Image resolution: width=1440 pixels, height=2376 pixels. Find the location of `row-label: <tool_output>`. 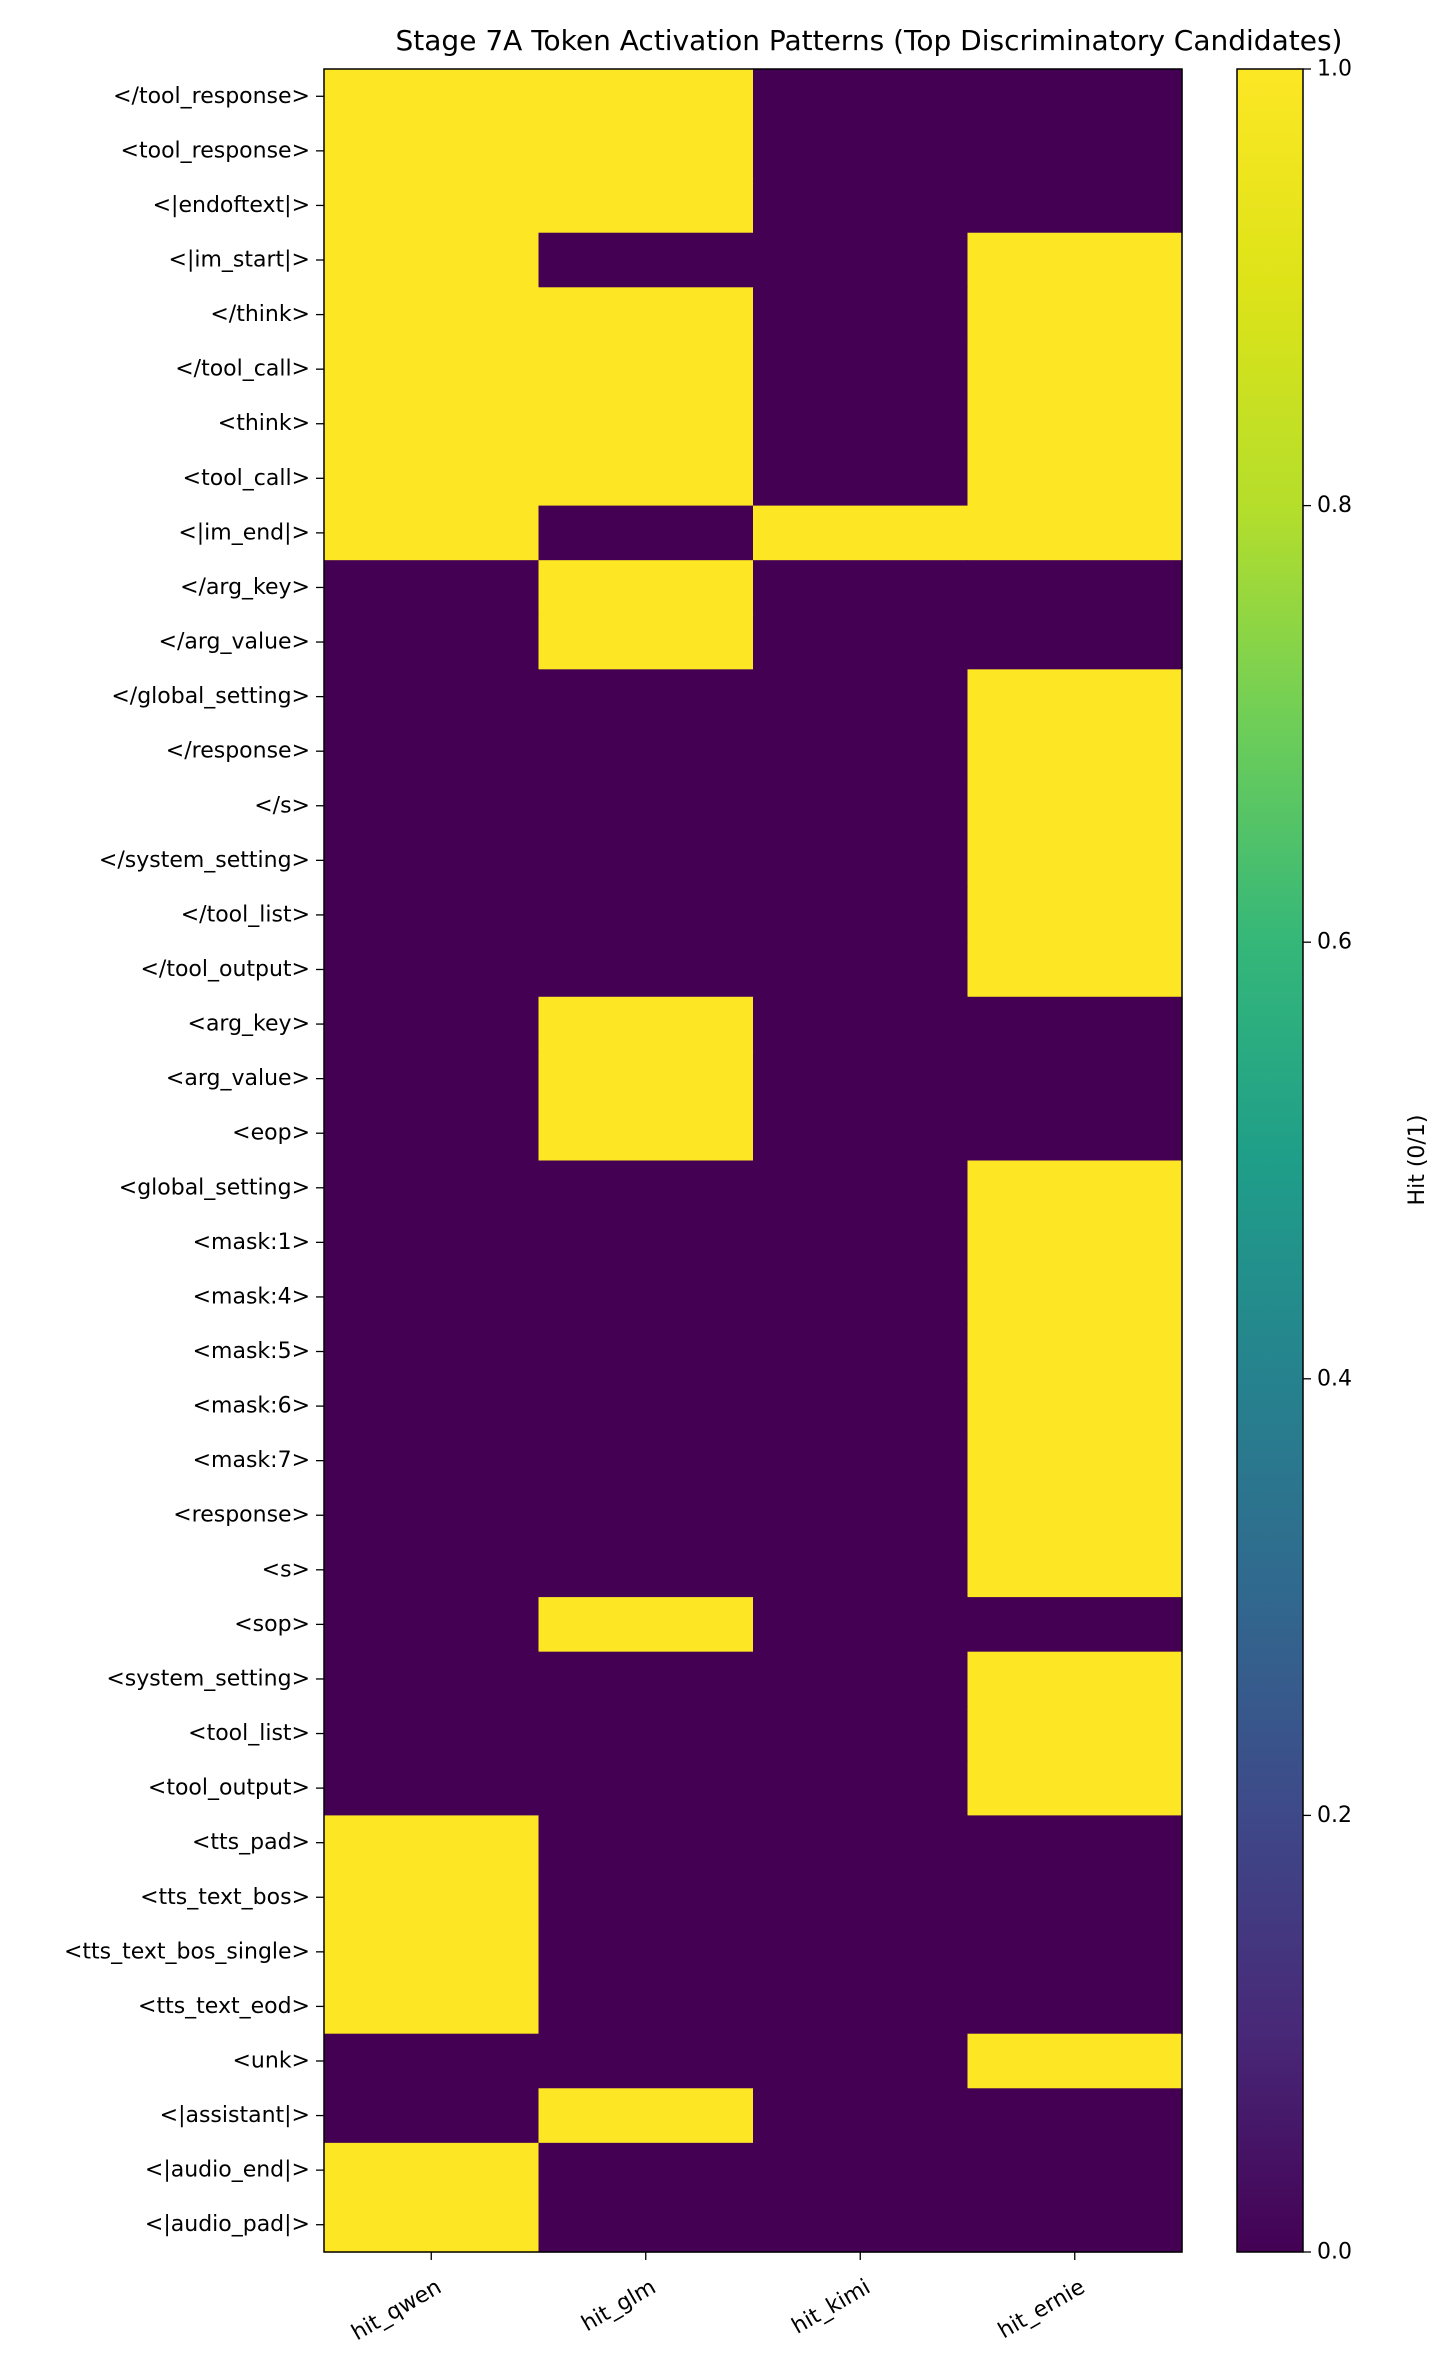

row-label: <tool_output> is located at coordinates (229, 1788).